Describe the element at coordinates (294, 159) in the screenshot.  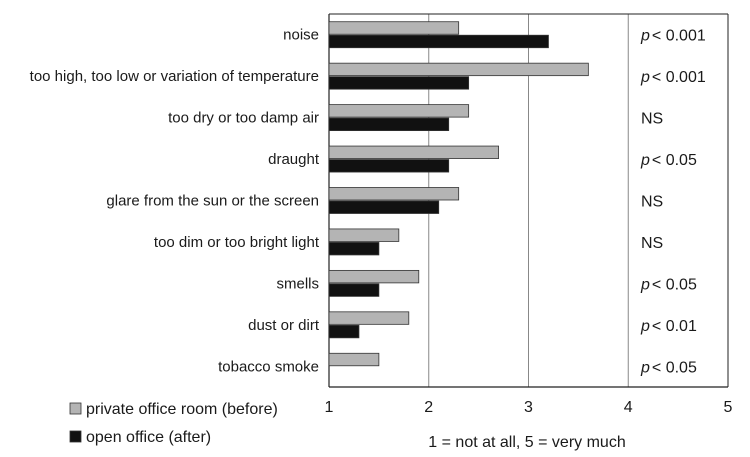
I see `category-label: draught` at that location.